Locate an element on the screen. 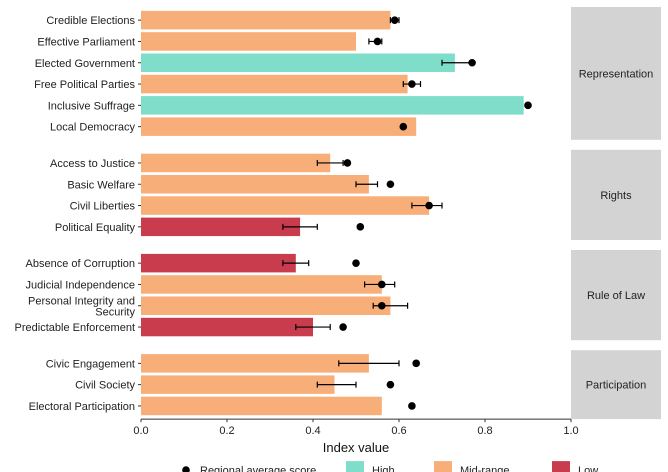 The width and height of the screenshot is (668, 472). category-label: Judicial Independence is located at coordinates (80, 285).